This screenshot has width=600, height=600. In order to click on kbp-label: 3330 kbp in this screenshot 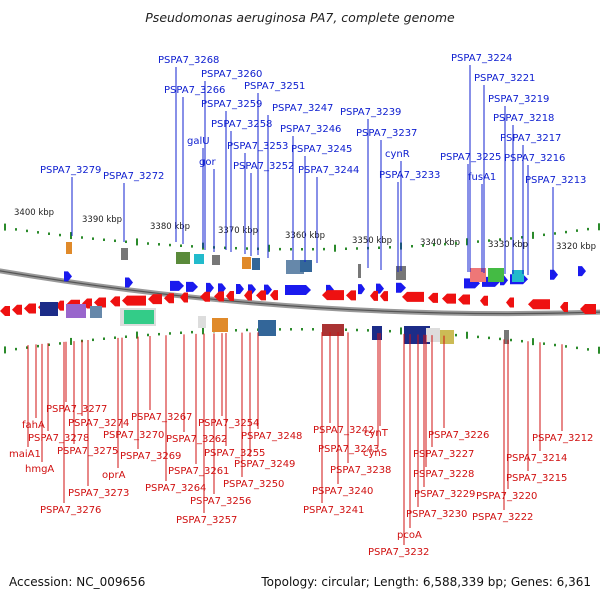, I will do `click(508, 245)`.